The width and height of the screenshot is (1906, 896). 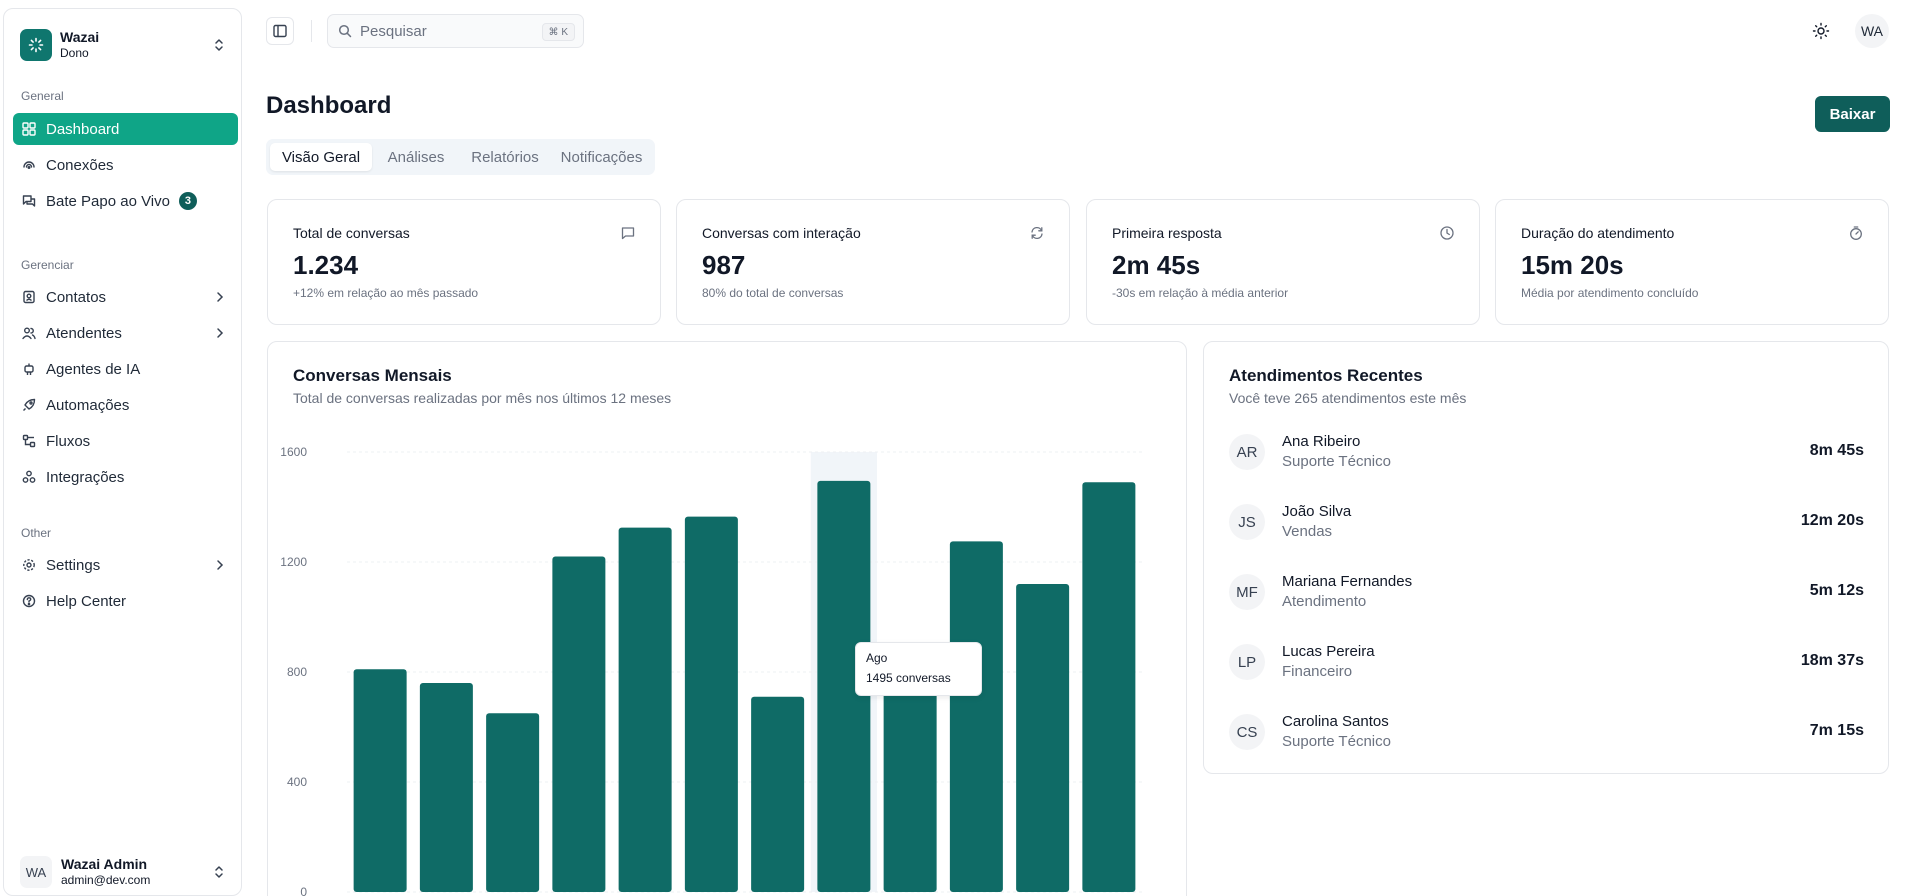 What do you see at coordinates (1852, 114) in the screenshot?
I see `download-button: Baixar` at bounding box center [1852, 114].